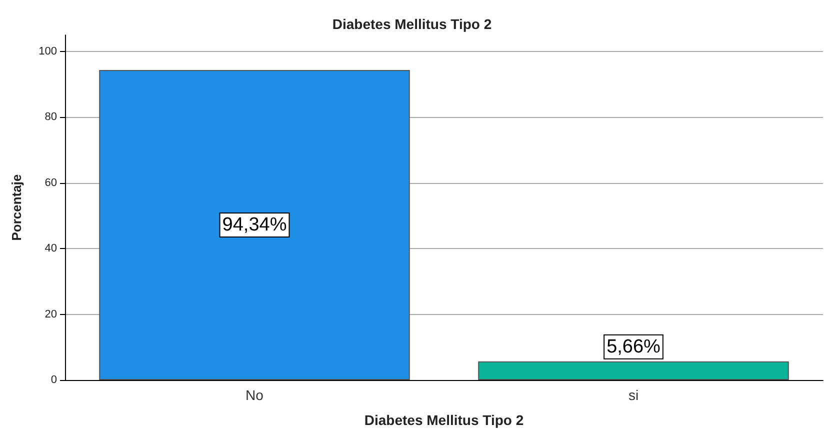 This screenshot has height=432, width=824. What do you see at coordinates (50, 182) in the screenshot?
I see `y-tick-label: 60` at bounding box center [50, 182].